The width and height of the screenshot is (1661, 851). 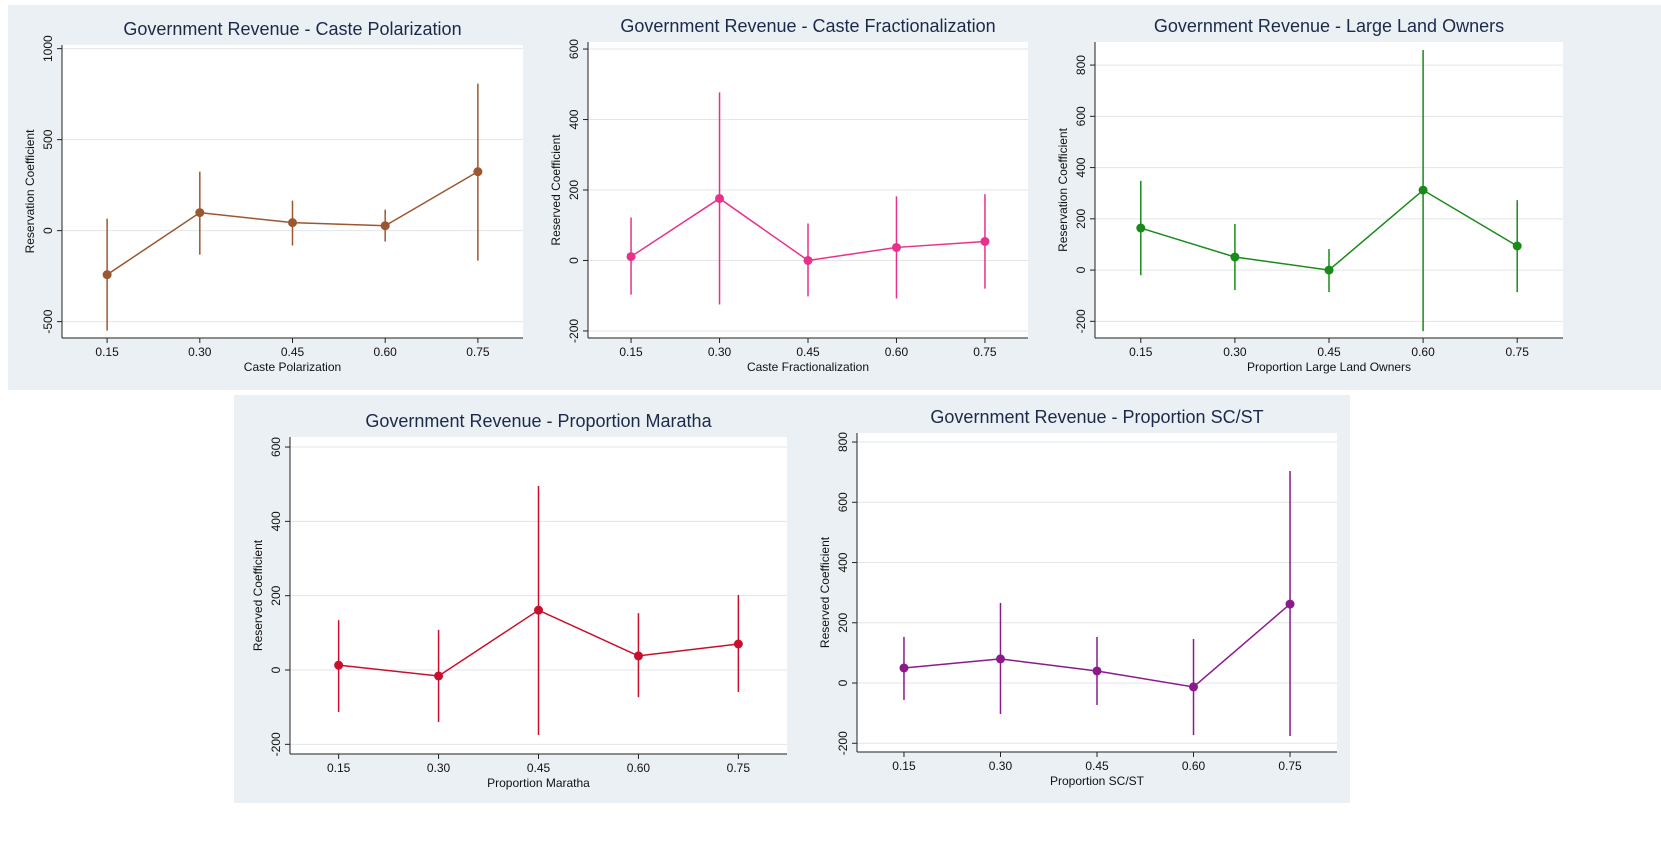 What do you see at coordinates (1329, 367) in the screenshot?
I see `x-axis-label: Proportion Large Land Owners` at bounding box center [1329, 367].